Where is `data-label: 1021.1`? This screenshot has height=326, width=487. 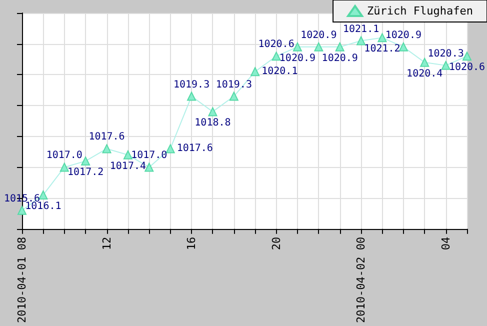 data-label: 1021.1 is located at coordinates (361, 29).